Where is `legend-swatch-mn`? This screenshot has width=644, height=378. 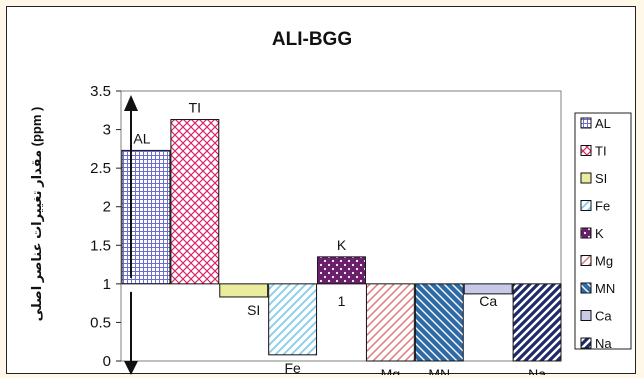
legend-swatch-mn is located at coordinates (586, 288).